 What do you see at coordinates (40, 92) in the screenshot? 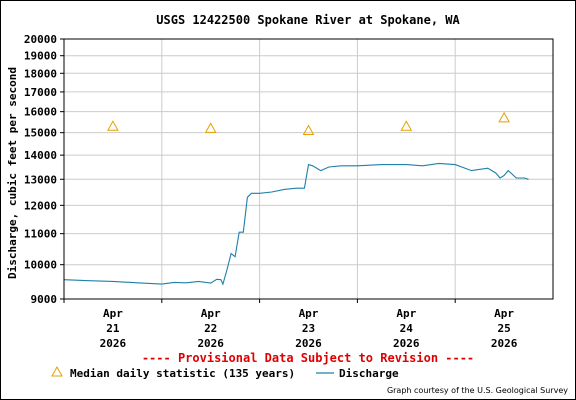
I see `y-tick-label: 17000` at bounding box center [40, 92].